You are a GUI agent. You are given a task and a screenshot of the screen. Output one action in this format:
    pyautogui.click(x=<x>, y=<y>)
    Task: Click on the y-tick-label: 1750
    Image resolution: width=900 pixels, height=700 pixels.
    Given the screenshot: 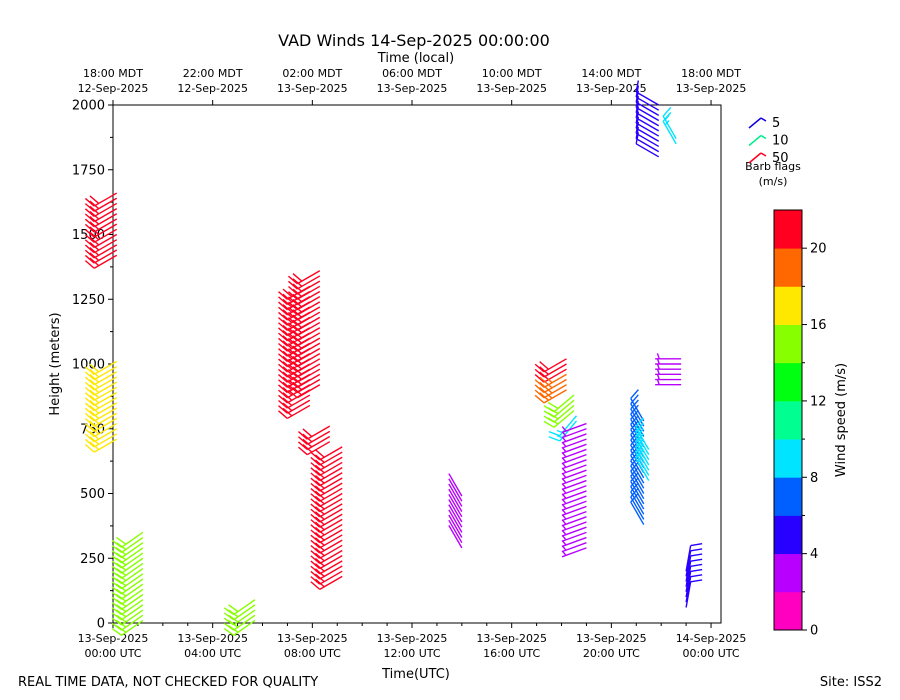 What is the action you would take?
    pyautogui.click(x=88, y=170)
    